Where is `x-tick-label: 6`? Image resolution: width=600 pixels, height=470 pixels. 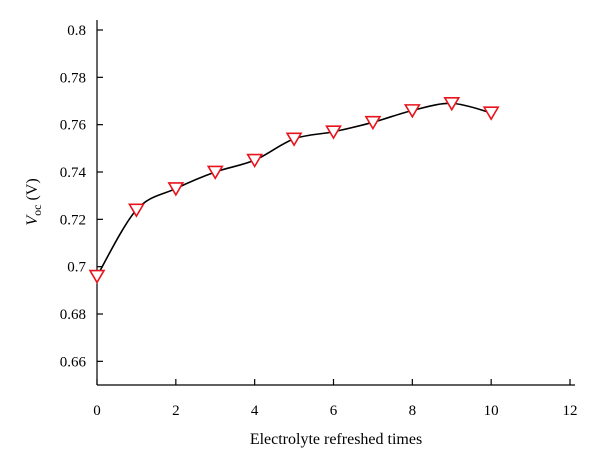 x-tick-label: 6 is located at coordinates (334, 411).